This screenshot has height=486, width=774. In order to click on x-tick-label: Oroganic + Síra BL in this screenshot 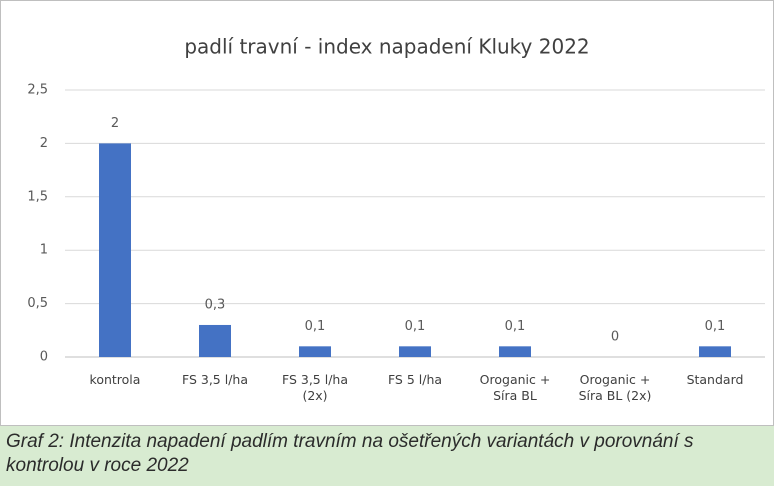, I will do `click(515, 387)`.